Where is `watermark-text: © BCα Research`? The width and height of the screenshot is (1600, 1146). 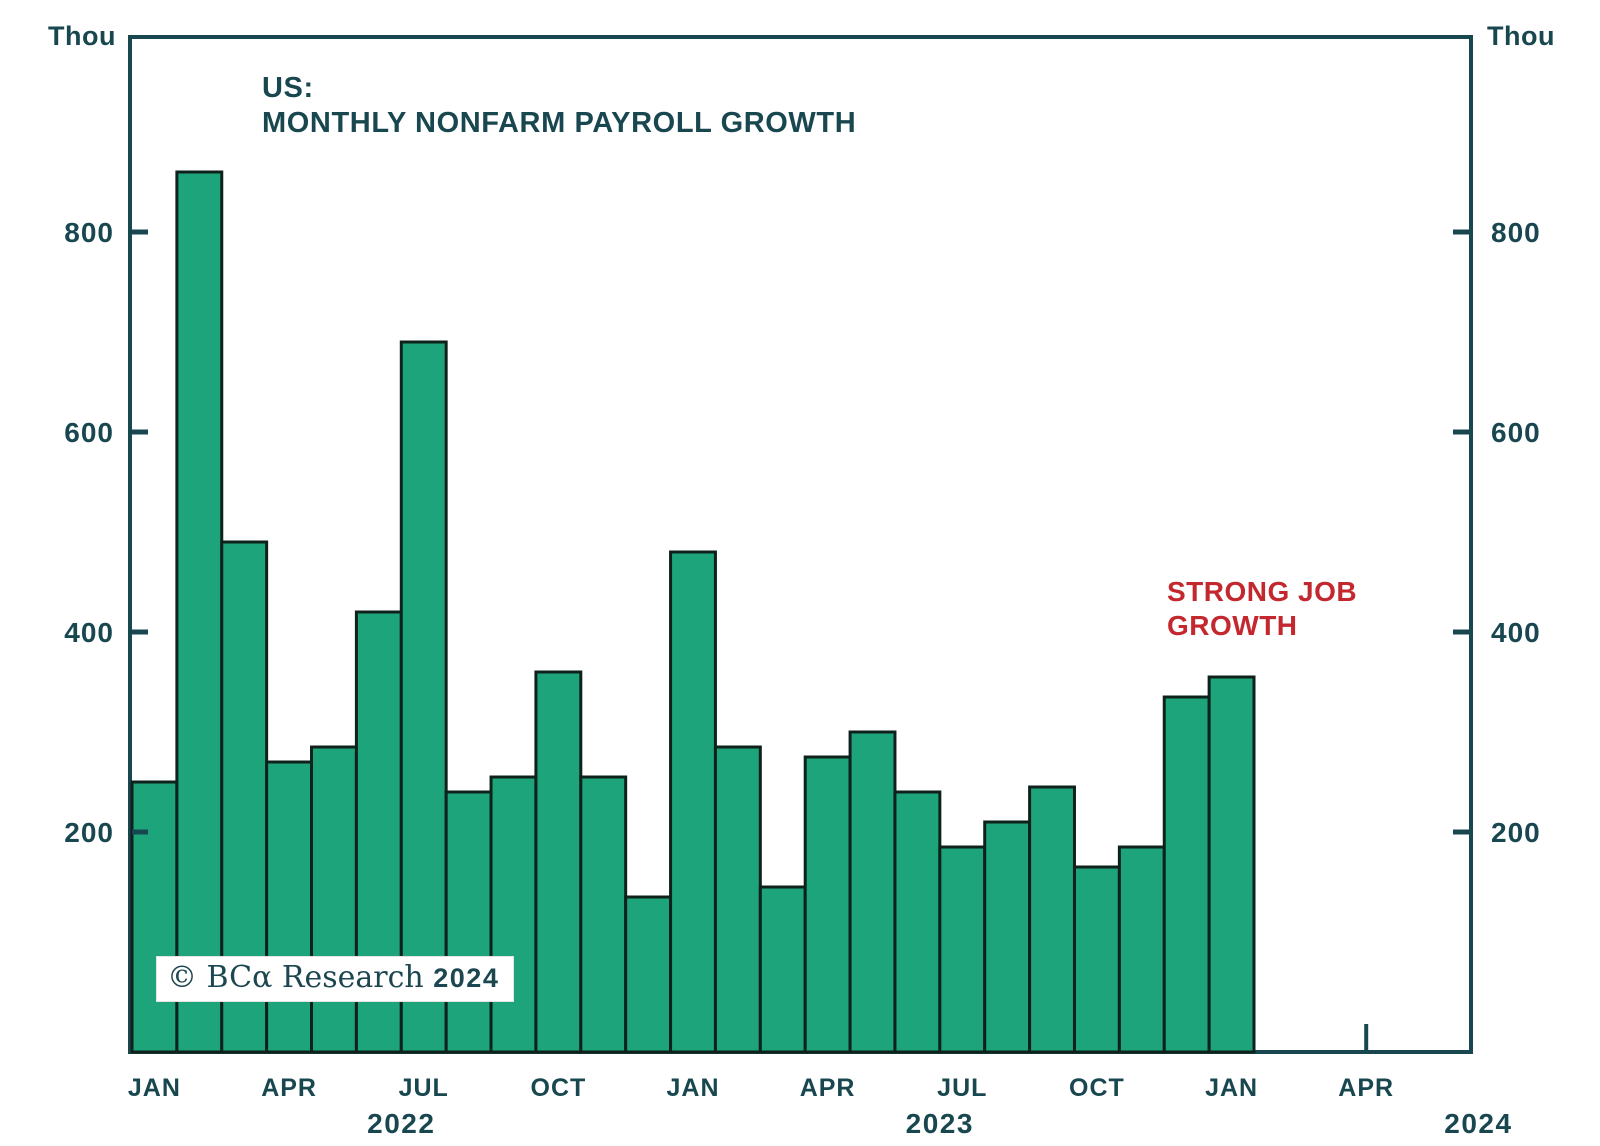
watermark-text: © BCα Research is located at coordinates (300, 977).